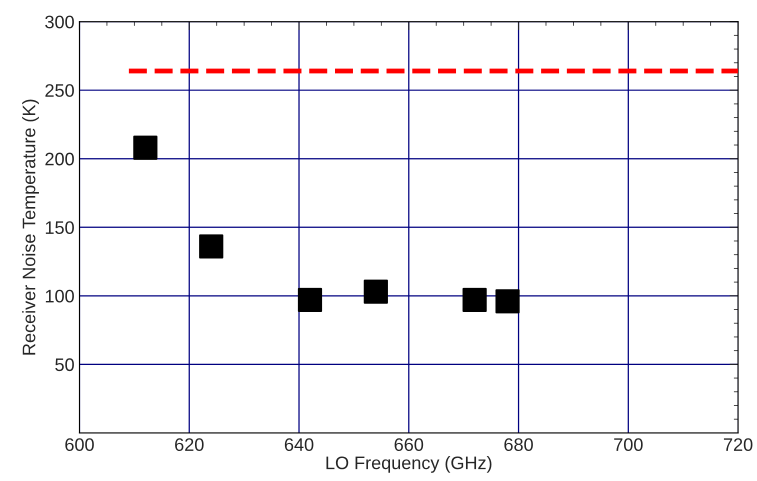 The image size is (757, 481). What do you see at coordinates (409, 445) in the screenshot?
I see `x-tick-label: 660` at bounding box center [409, 445].